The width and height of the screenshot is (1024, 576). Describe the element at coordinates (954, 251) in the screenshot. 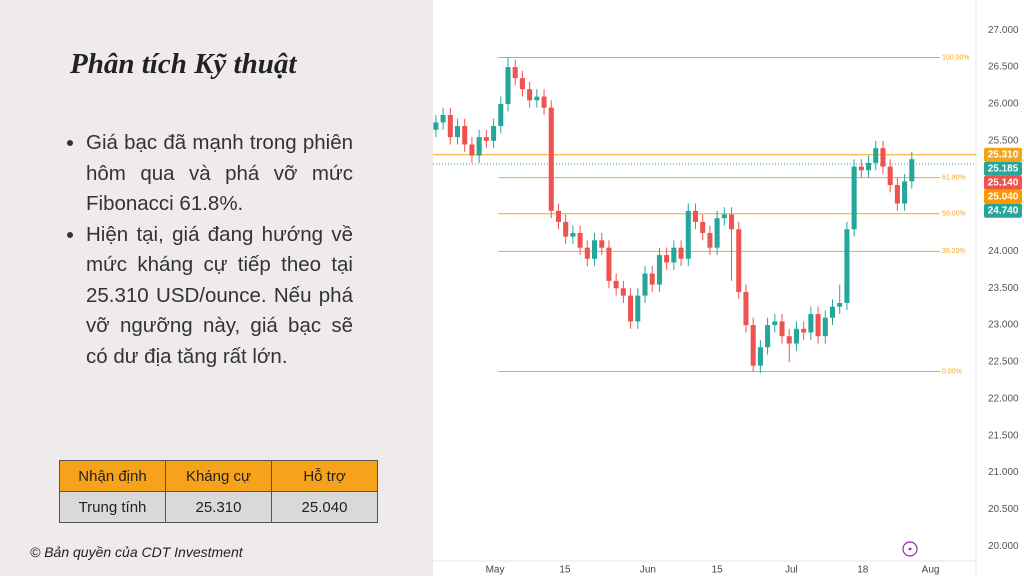

I see `fib-label: 38.20%` at that location.